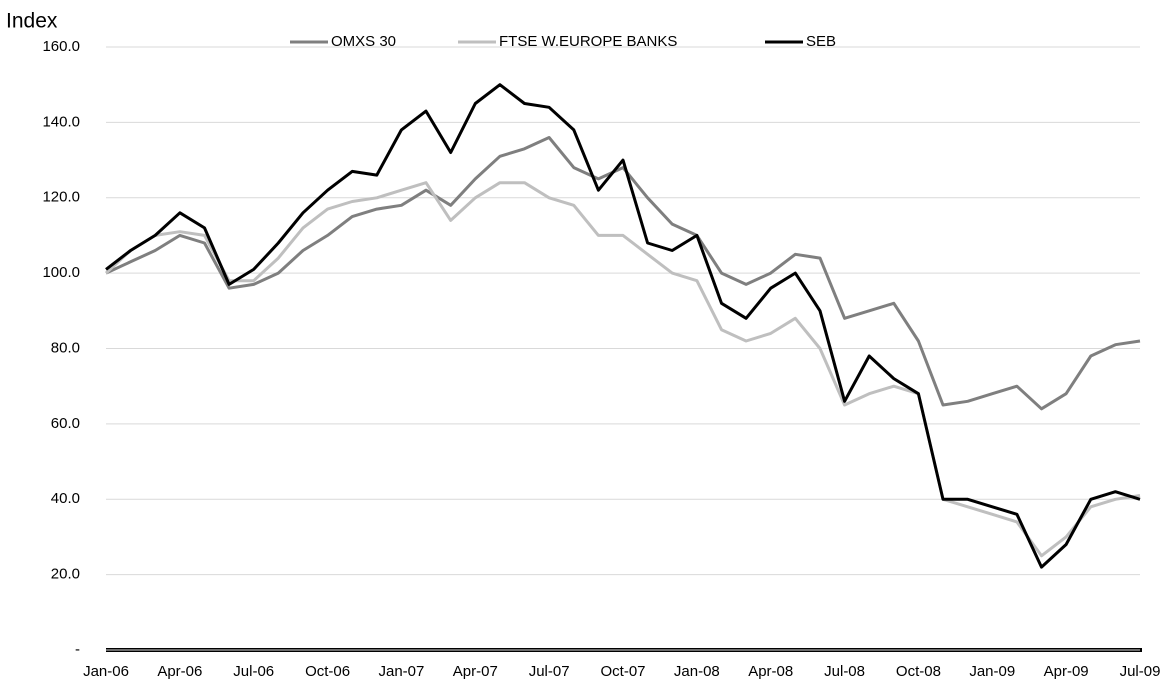 This screenshot has height=688, width=1161. What do you see at coordinates (992, 671) in the screenshot?
I see `x-tick-label: Jan-09` at bounding box center [992, 671].